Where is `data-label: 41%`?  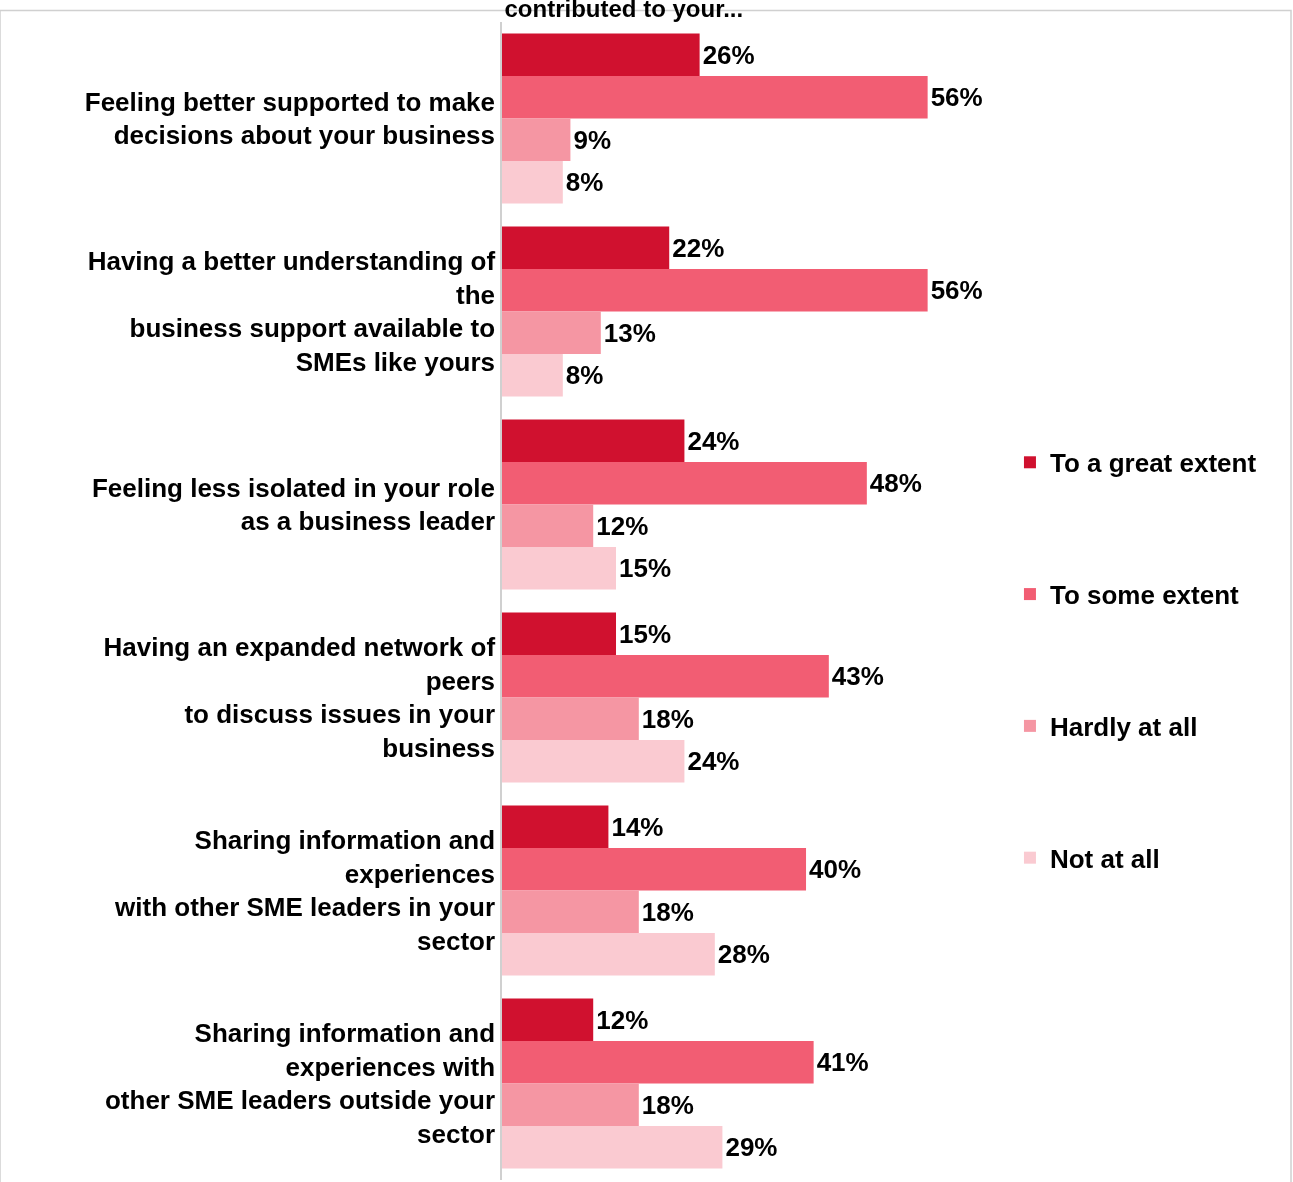
data-label: 41% is located at coordinates (842, 1062).